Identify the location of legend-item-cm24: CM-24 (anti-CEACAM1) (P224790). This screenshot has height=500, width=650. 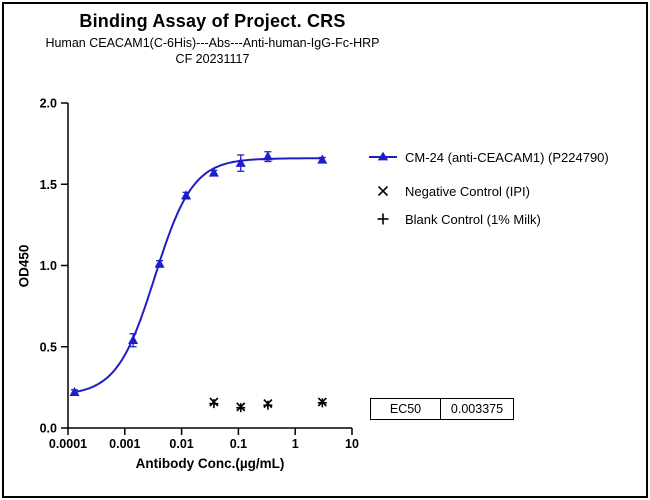
(488, 157).